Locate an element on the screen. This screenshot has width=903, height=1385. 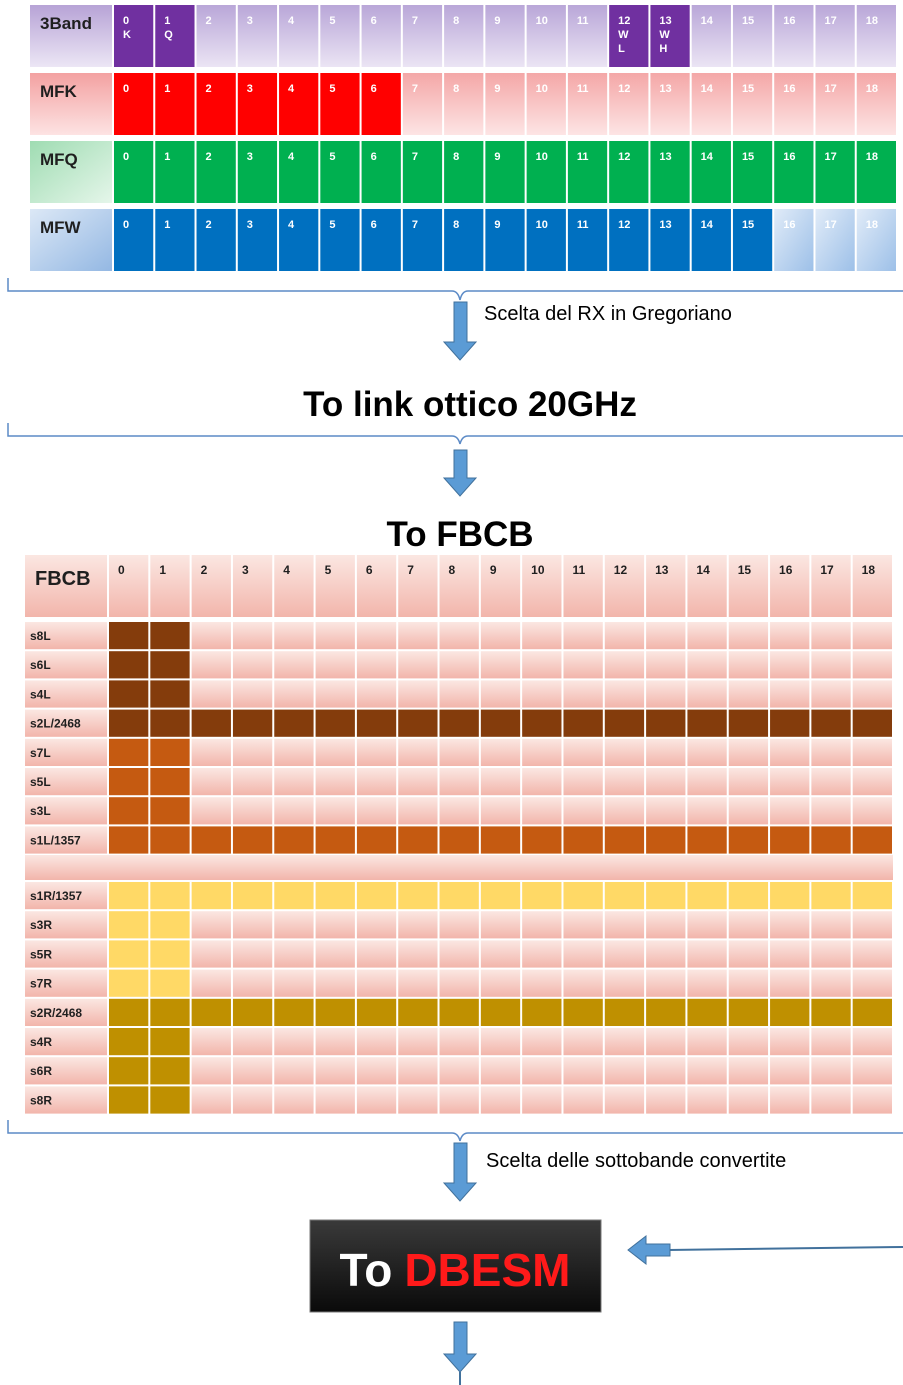
row-label: s3L is located at coordinates (40, 811).